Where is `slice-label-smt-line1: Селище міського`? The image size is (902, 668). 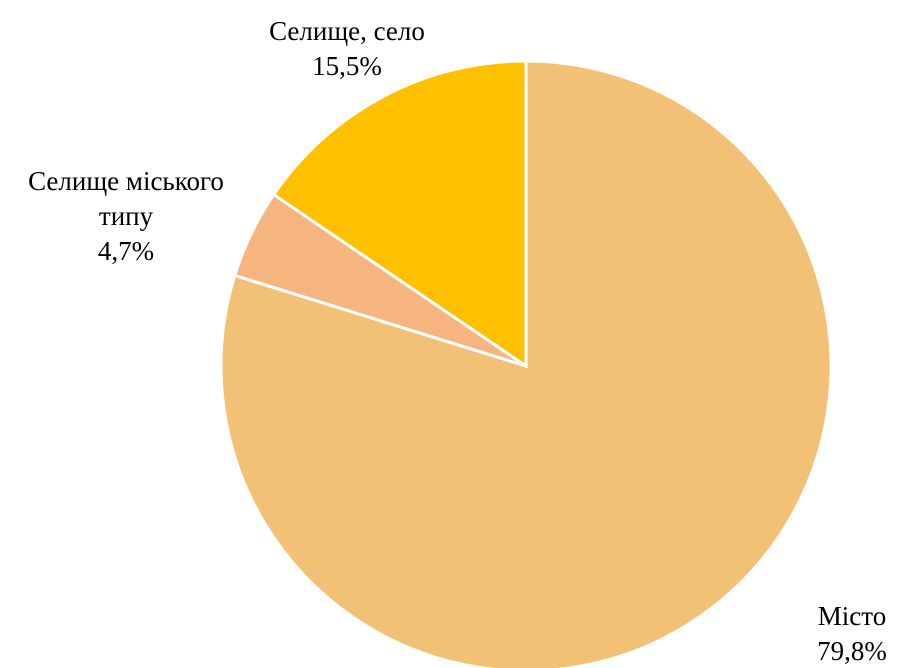 slice-label-smt-line1: Селище міського is located at coordinates (126, 181).